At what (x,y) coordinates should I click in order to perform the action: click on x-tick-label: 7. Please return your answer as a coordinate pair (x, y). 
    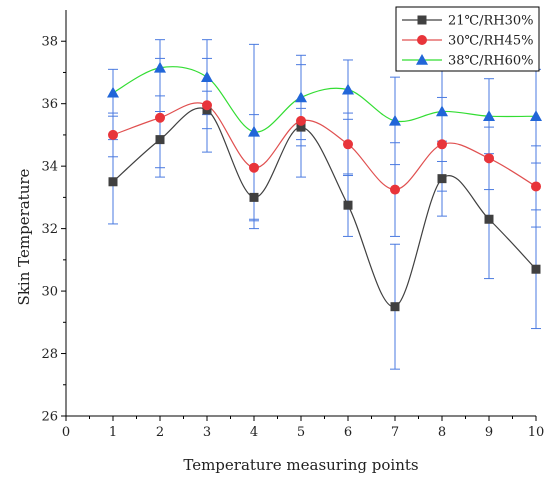
    Looking at the image, I should click on (395, 432).